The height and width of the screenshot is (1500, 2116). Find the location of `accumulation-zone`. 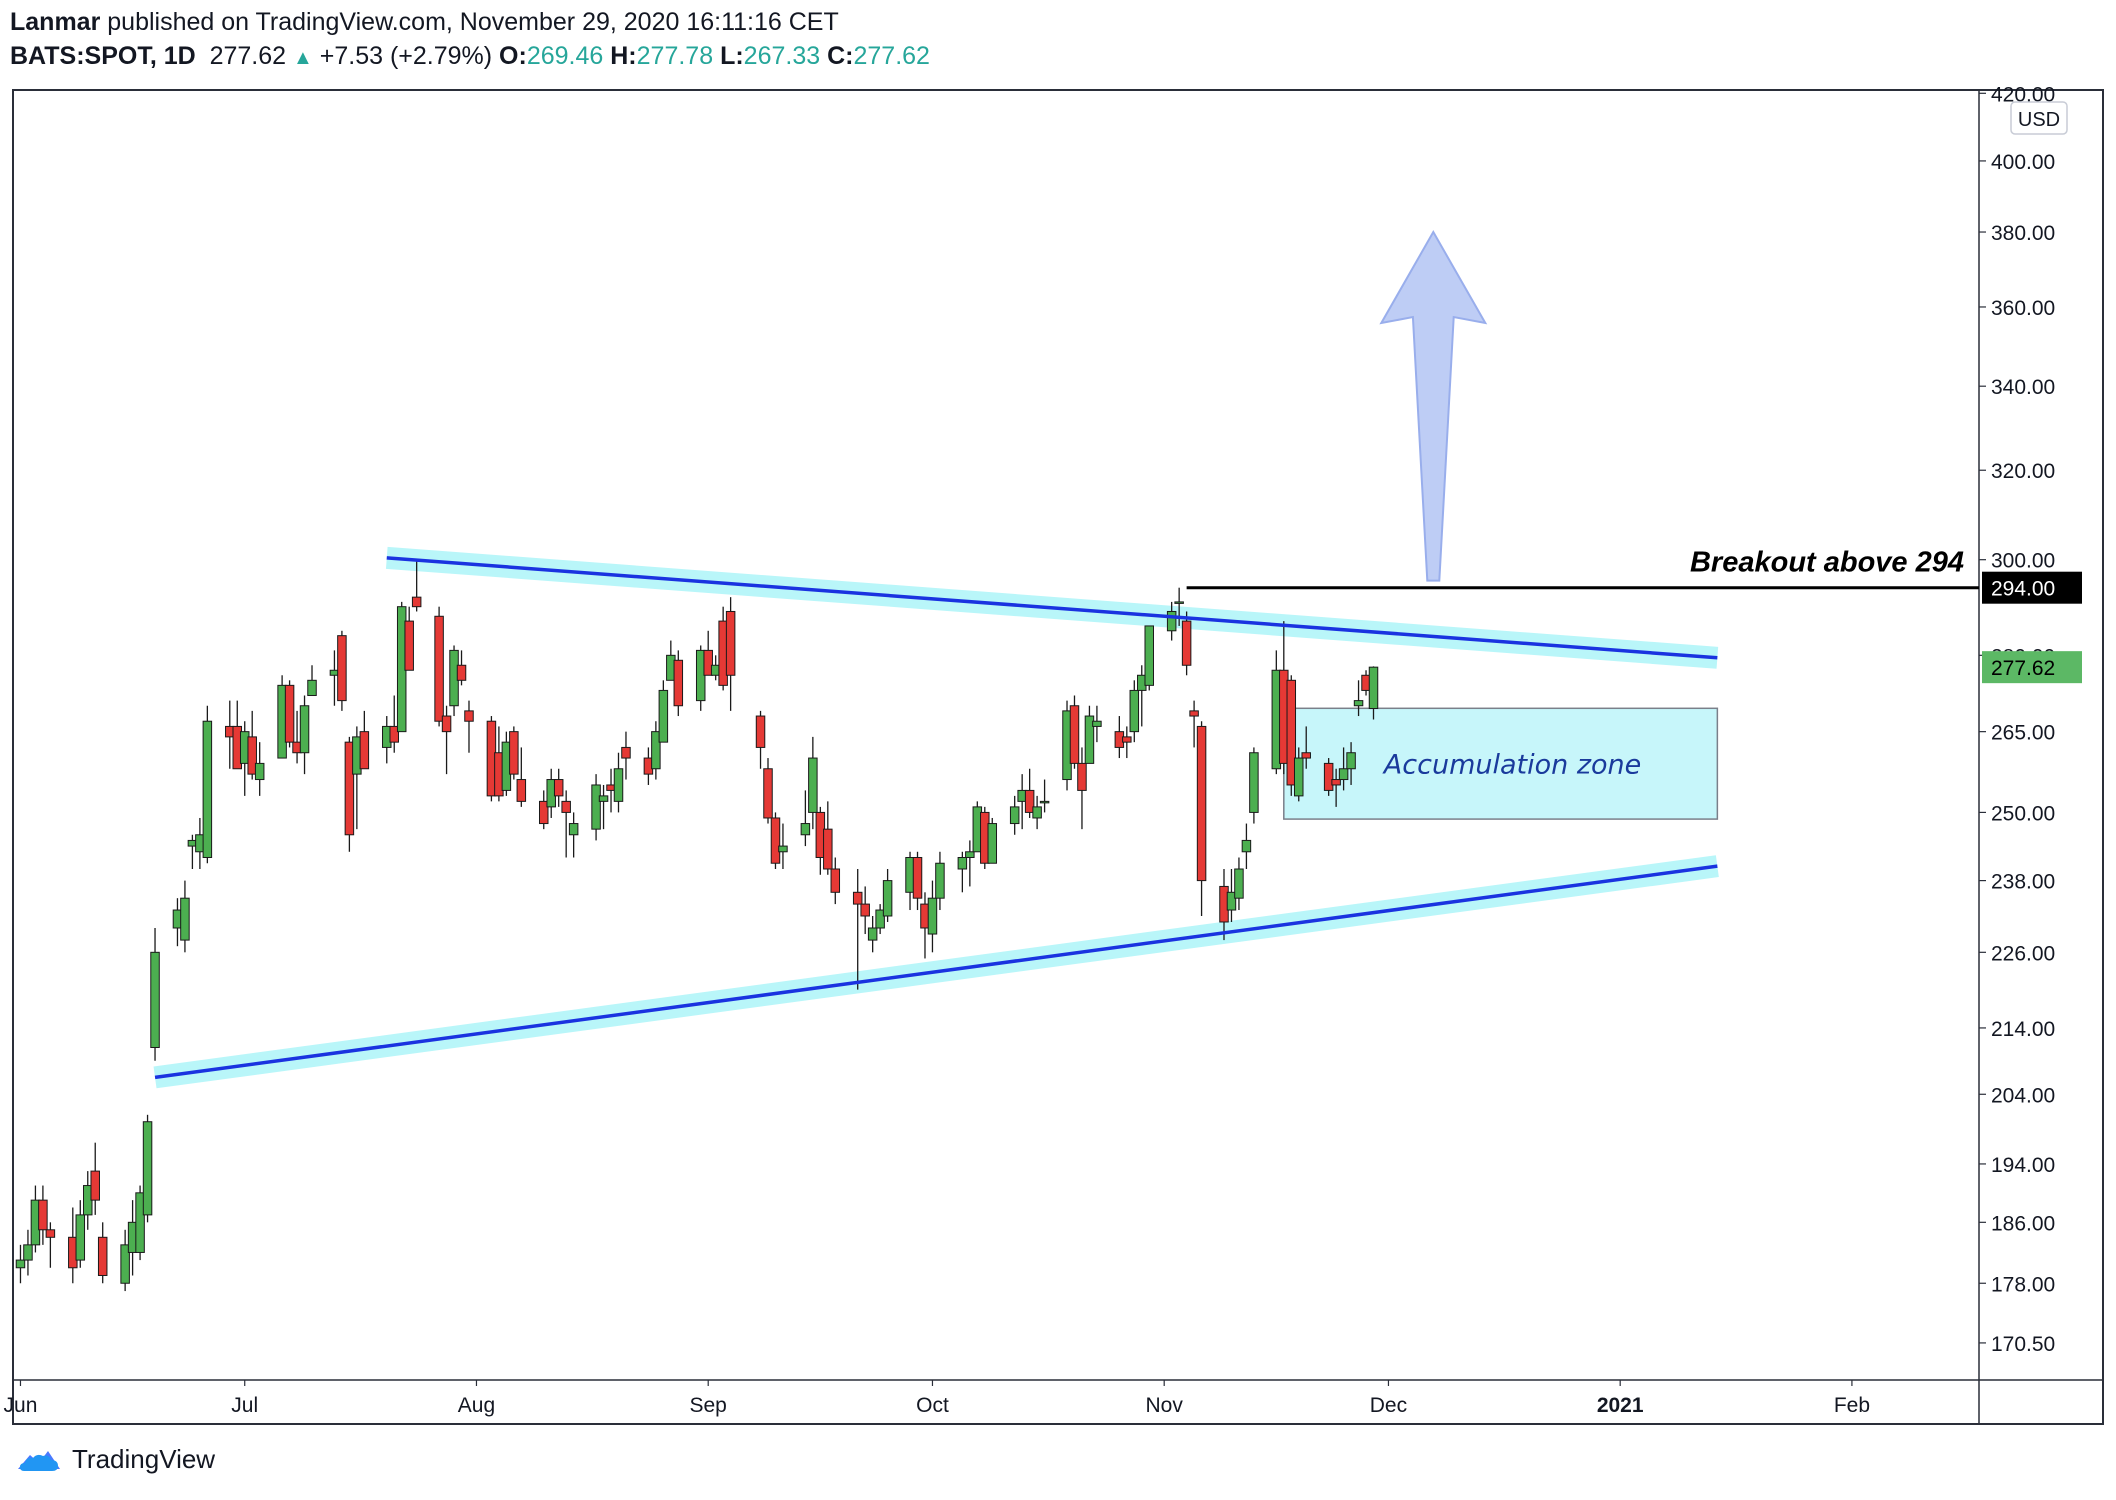

accumulation-zone is located at coordinates (1501, 763).